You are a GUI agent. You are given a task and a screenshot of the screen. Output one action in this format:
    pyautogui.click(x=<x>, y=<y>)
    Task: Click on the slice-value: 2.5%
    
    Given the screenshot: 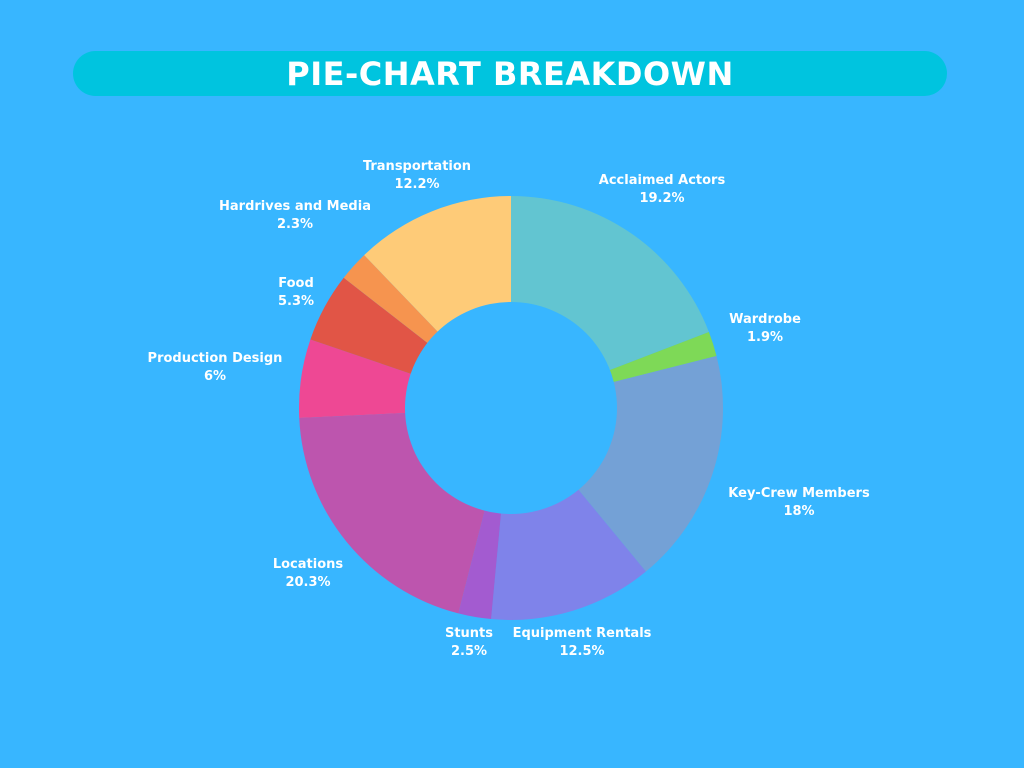 What is the action you would take?
    pyautogui.click(x=469, y=651)
    